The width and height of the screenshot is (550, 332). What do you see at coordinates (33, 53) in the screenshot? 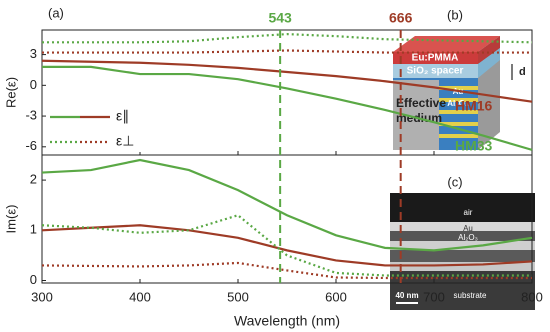
I see `y-tick-label: 3` at bounding box center [33, 53].